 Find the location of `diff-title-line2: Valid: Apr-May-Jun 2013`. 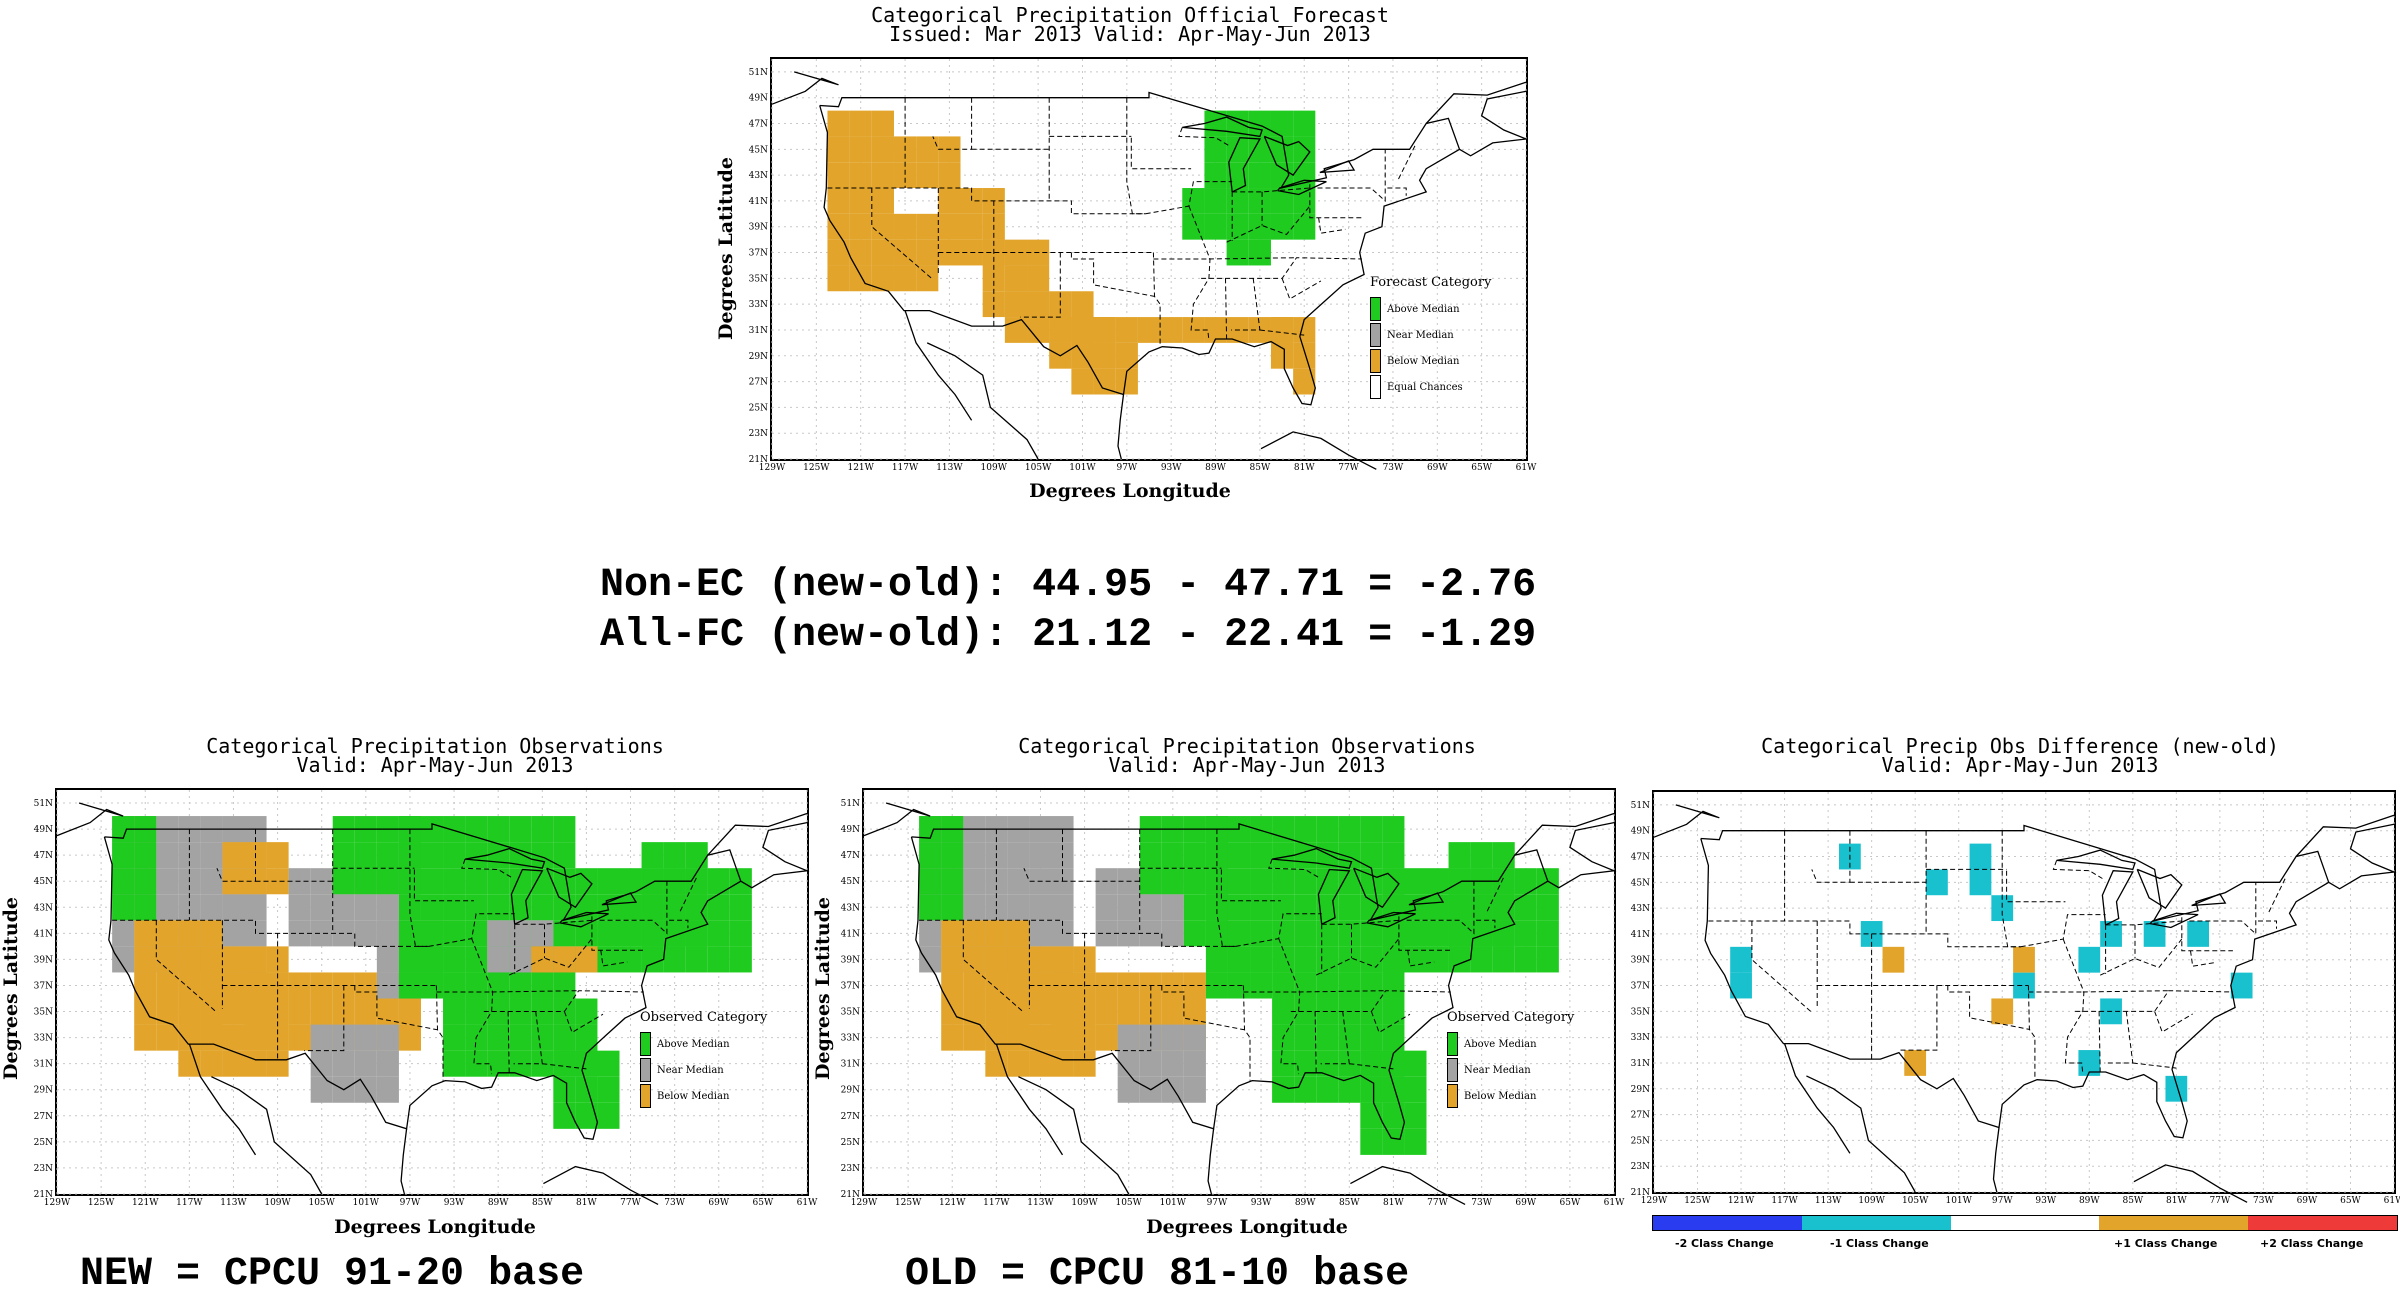

diff-title-line2: Valid: Apr-May-Jun 2013 is located at coordinates (2020, 765).